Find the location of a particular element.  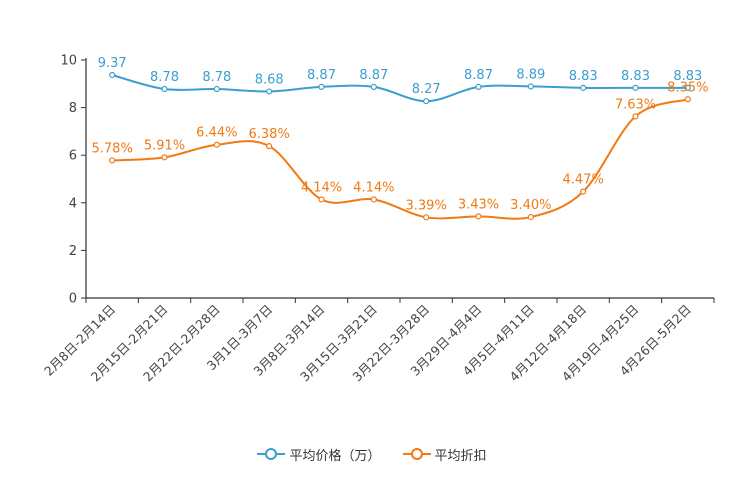

data-label-discount: 8.35% is located at coordinates (687, 87).